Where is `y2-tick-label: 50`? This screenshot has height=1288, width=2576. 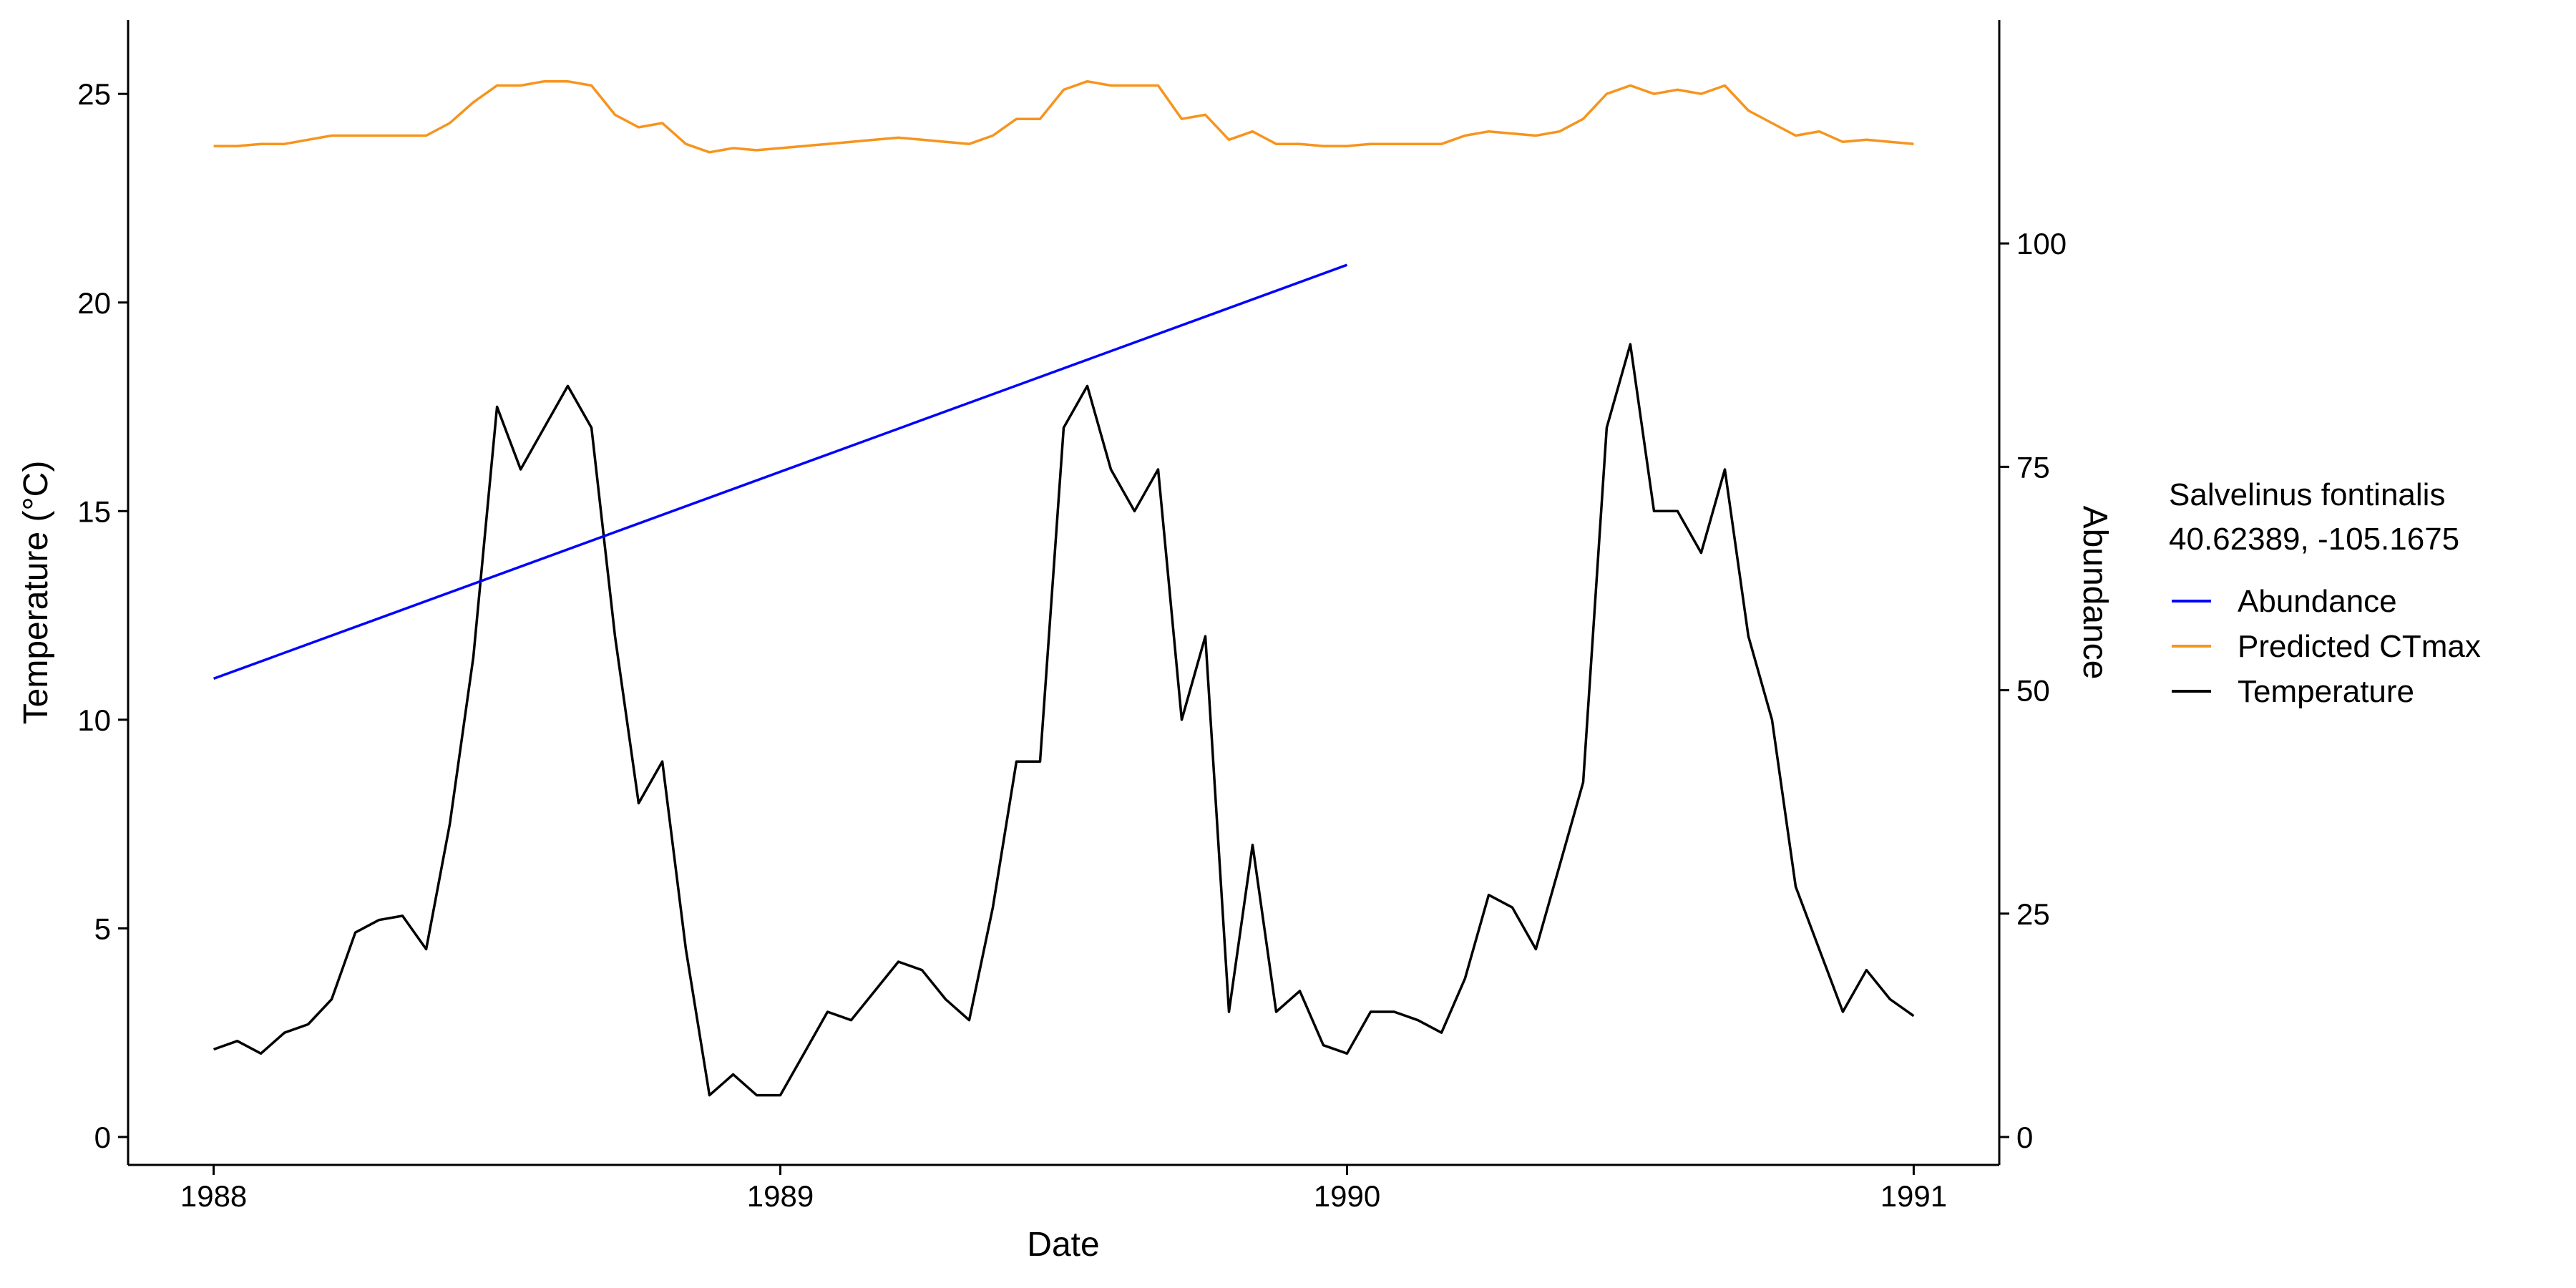
y2-tick-label: 50 is located at coordinates (2033, 691).